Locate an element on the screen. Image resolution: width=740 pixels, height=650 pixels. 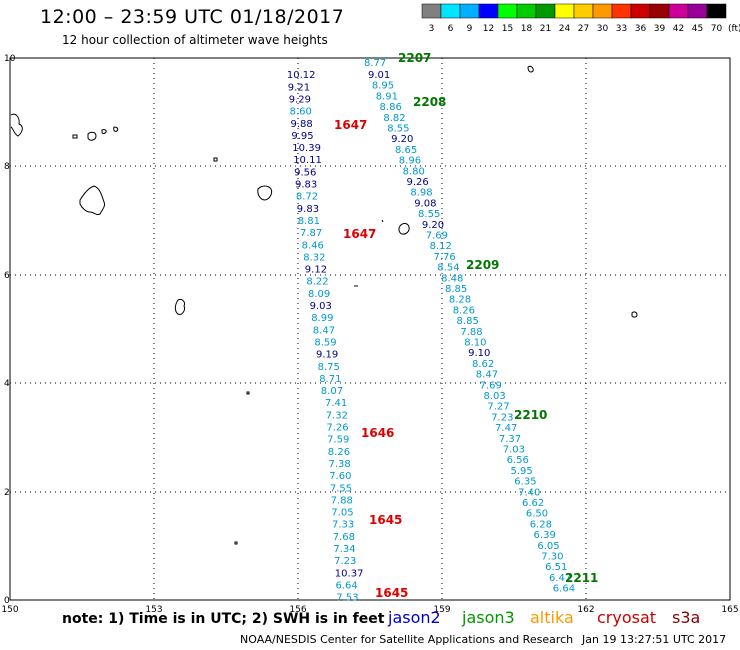
legend-jason3: jason3 is located at coordinates (488, 617).